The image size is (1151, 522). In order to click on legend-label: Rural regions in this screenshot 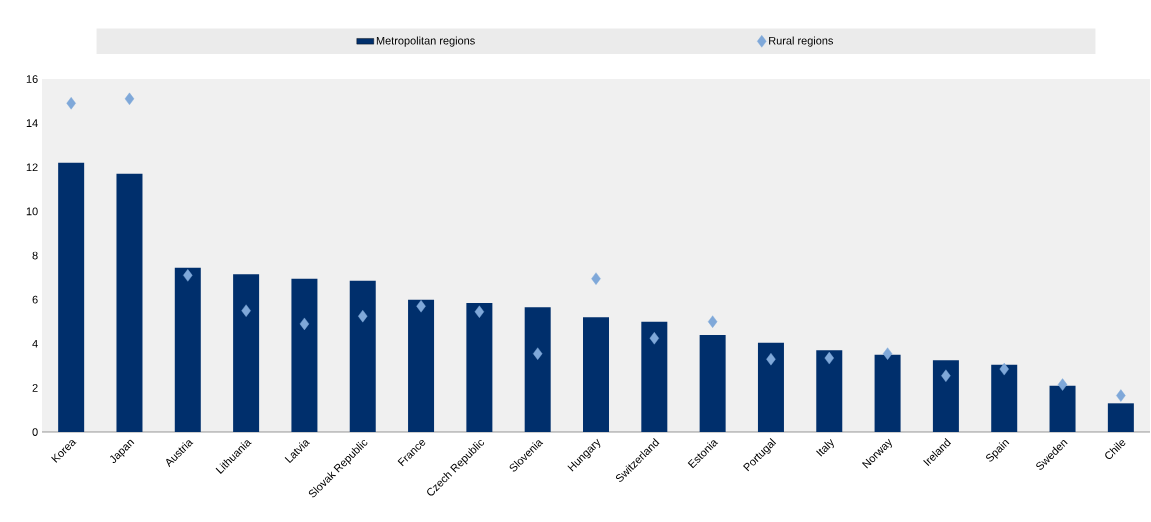, I will do `click(801, 41)`.